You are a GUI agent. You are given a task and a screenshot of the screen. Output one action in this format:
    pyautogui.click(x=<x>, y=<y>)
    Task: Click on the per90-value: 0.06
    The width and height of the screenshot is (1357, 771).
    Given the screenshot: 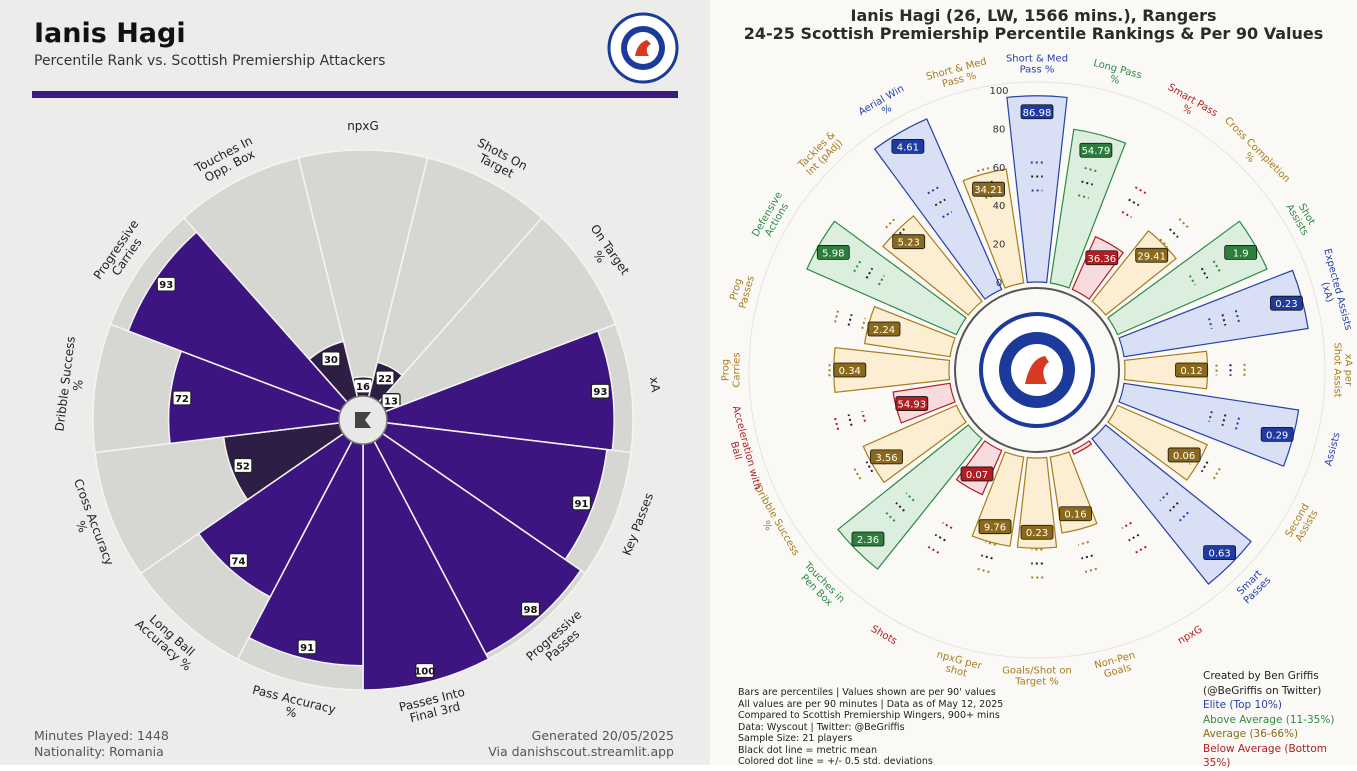 What is the action you would take?
    pyautogui.click(x=1184, y=456)
    